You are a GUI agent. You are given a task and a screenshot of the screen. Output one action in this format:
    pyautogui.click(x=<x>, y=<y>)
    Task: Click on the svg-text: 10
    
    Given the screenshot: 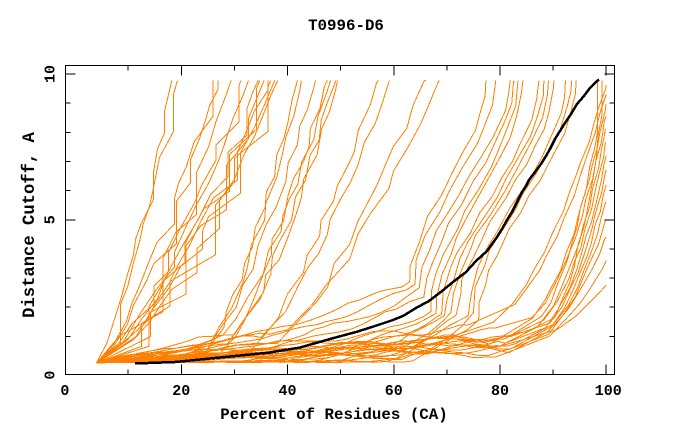 What is the action you would take?
    pyautogui.click(x=51, y=74)
    